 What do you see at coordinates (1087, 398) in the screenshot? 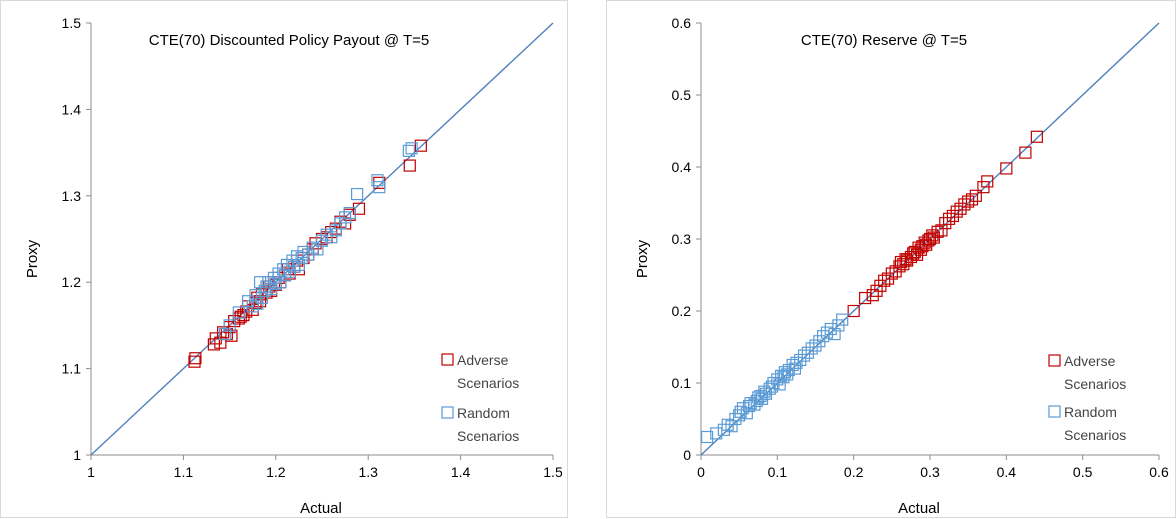
I see `legend: Adverse Scenarios Random Scenarios` at bounding box center [1087, 398].